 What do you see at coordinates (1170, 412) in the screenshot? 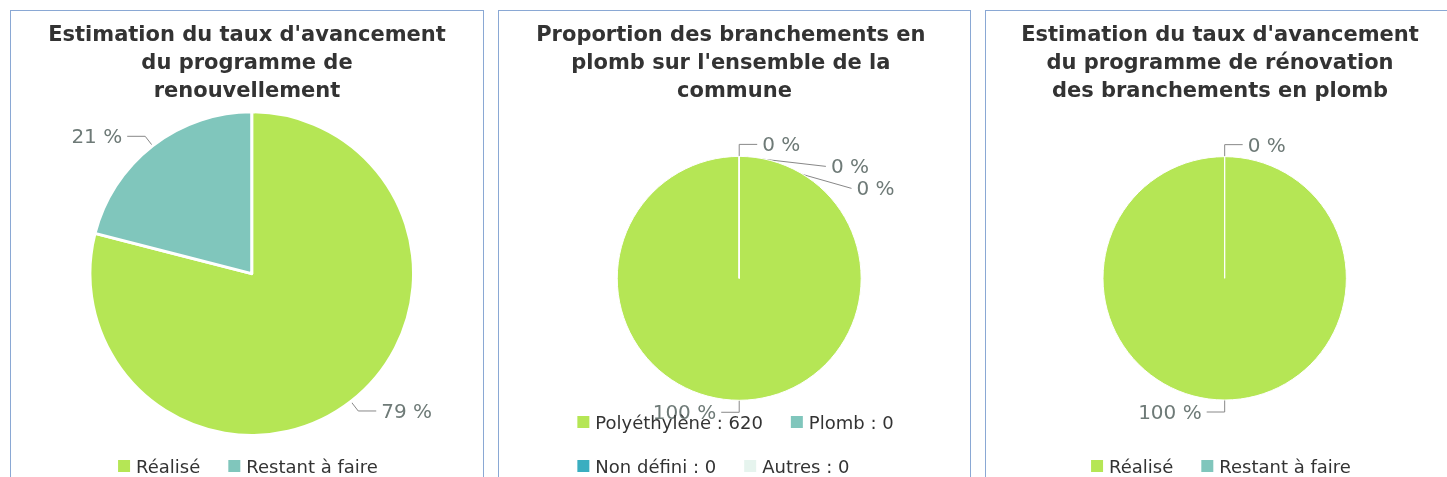
I see `data-label: 100 %` at bounding box center [1170, 412].